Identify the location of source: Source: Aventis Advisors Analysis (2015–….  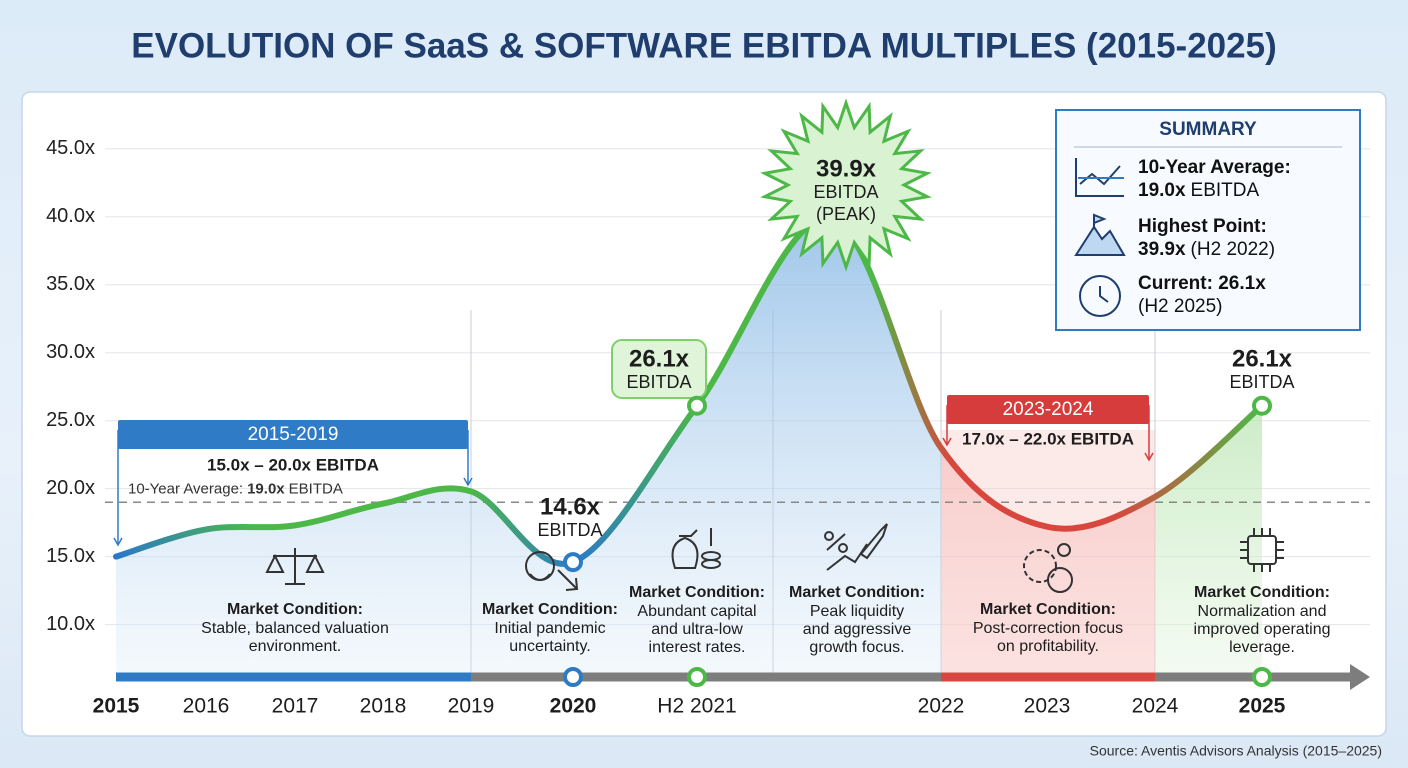
(1236, 751).